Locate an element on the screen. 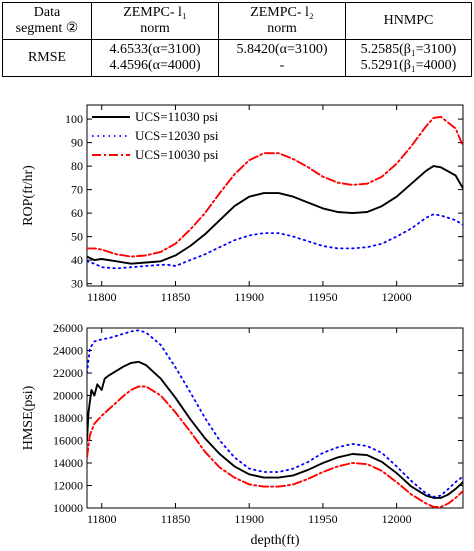  y-axis-label: ROP(ft/hr) is located at coordinates (28, 195).